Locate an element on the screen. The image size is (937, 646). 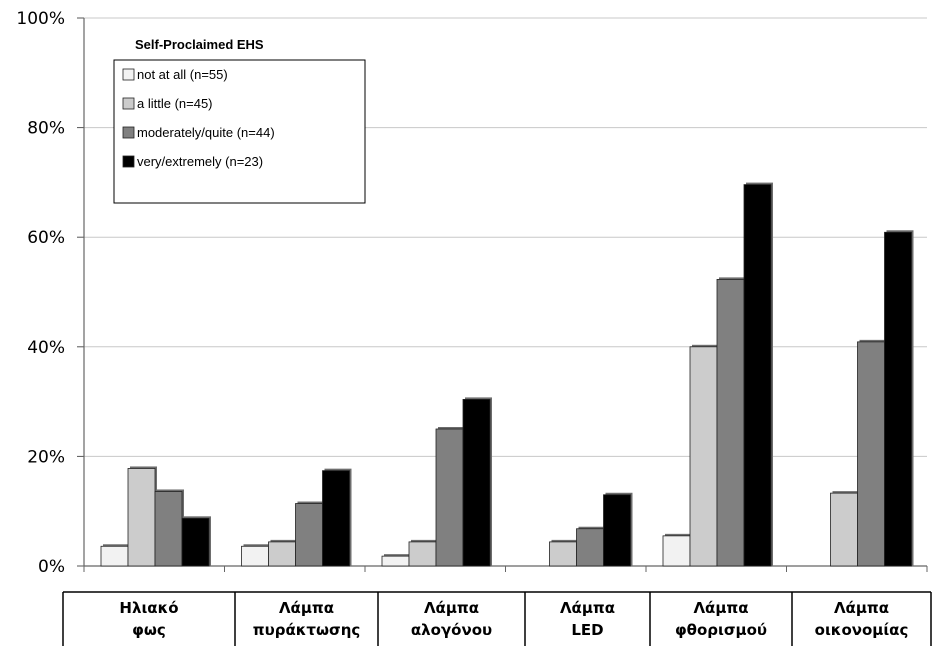
category-label: φθορισμού is located at coordinates (721, 630).